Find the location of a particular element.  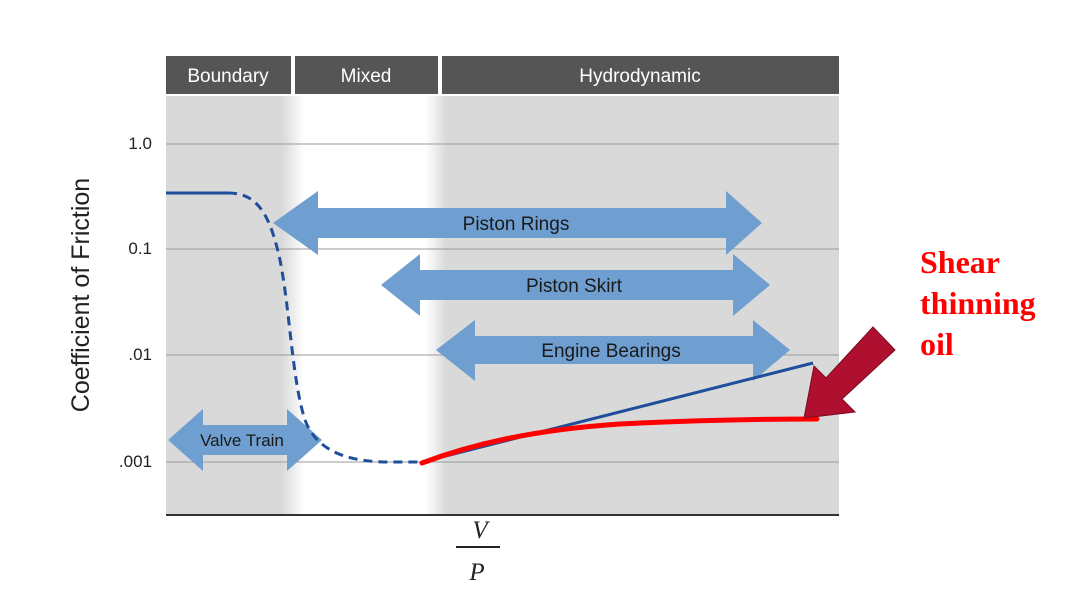

valve-train-label: Valve Train is located at coordinates (242, 440).